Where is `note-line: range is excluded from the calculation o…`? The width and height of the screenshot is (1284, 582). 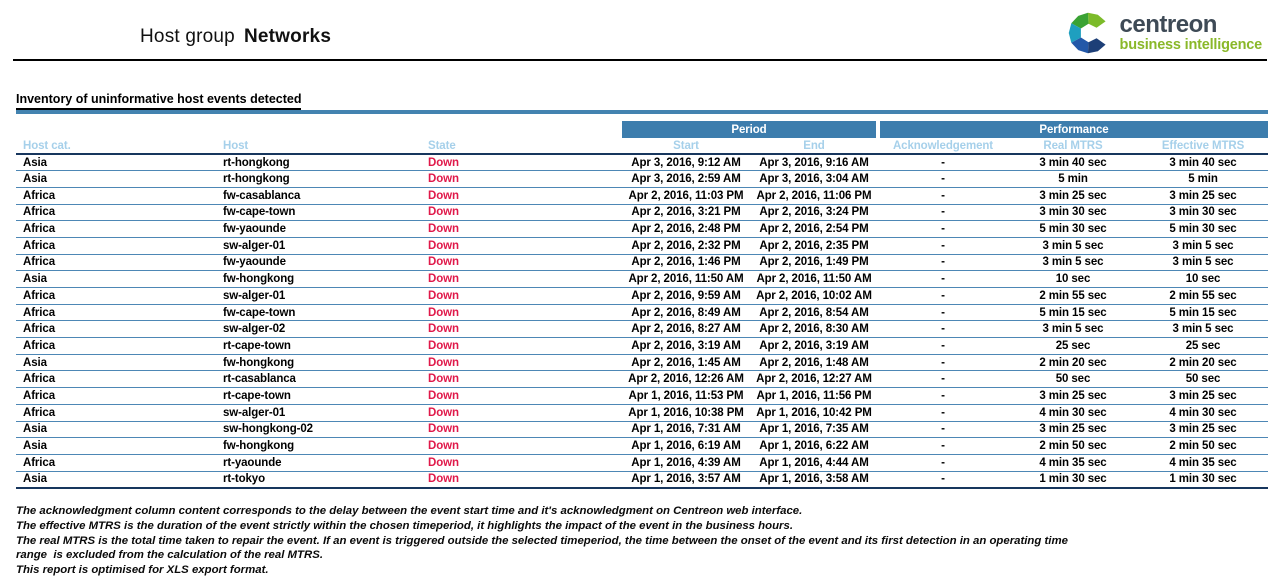
note-line: range is excluded from the calculation o… is located at coordinates (169, 555).